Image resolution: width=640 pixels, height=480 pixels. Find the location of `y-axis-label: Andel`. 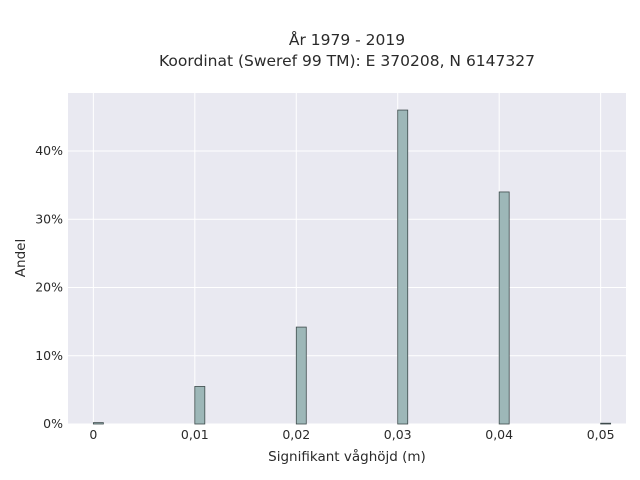

y-axis-label: Andel is located at coordinates (21, 258).